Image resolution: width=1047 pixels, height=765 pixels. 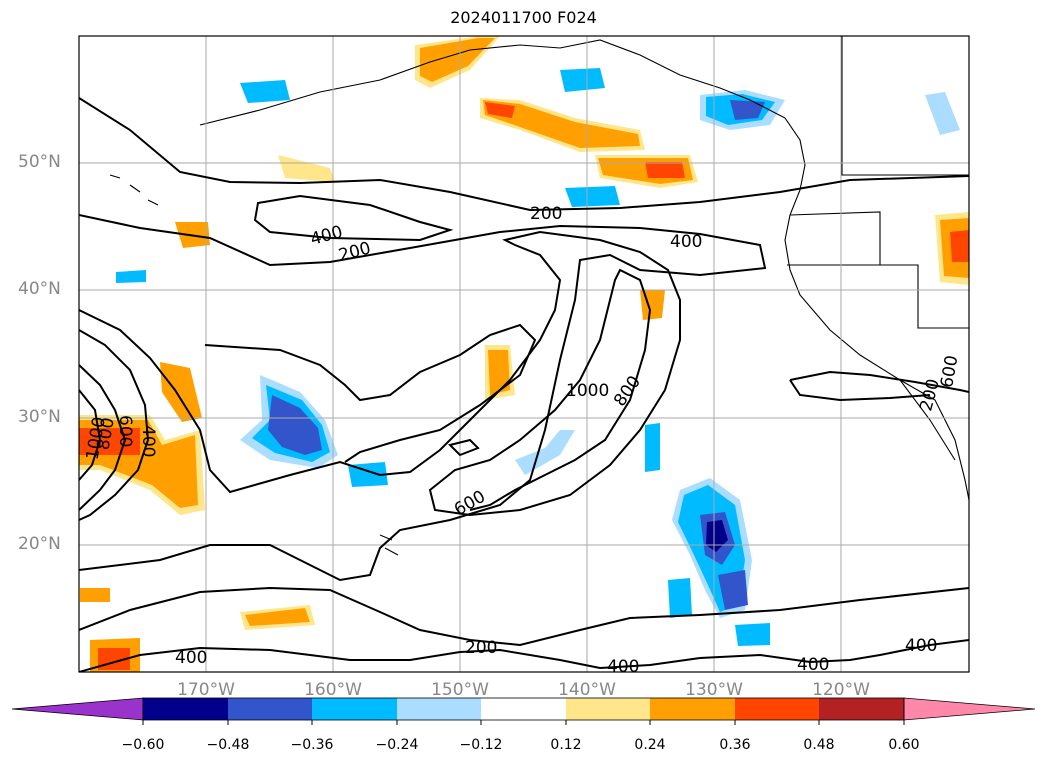 What do you see at coordinates (312, 745) in the screenshot?
I see `colorbar-tick-label: −0.36` at bounding box center [312, 745].